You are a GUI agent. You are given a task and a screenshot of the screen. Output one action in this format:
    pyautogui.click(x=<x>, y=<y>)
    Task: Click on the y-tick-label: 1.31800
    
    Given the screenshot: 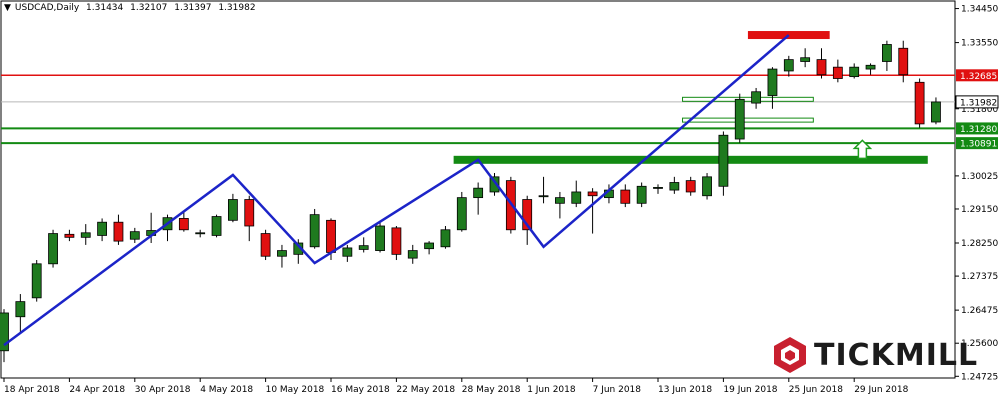 What is the action you would take?
    pyautogui.click(x=979, y=110)
    